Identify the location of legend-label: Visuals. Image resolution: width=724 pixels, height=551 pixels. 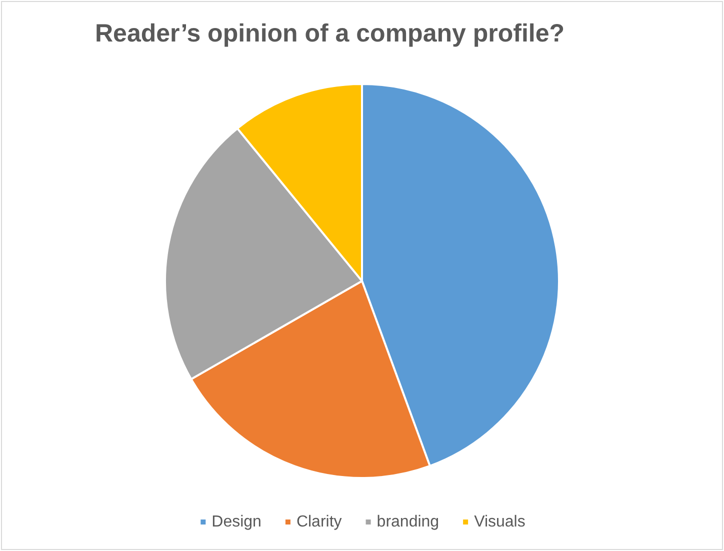
(500, 522).